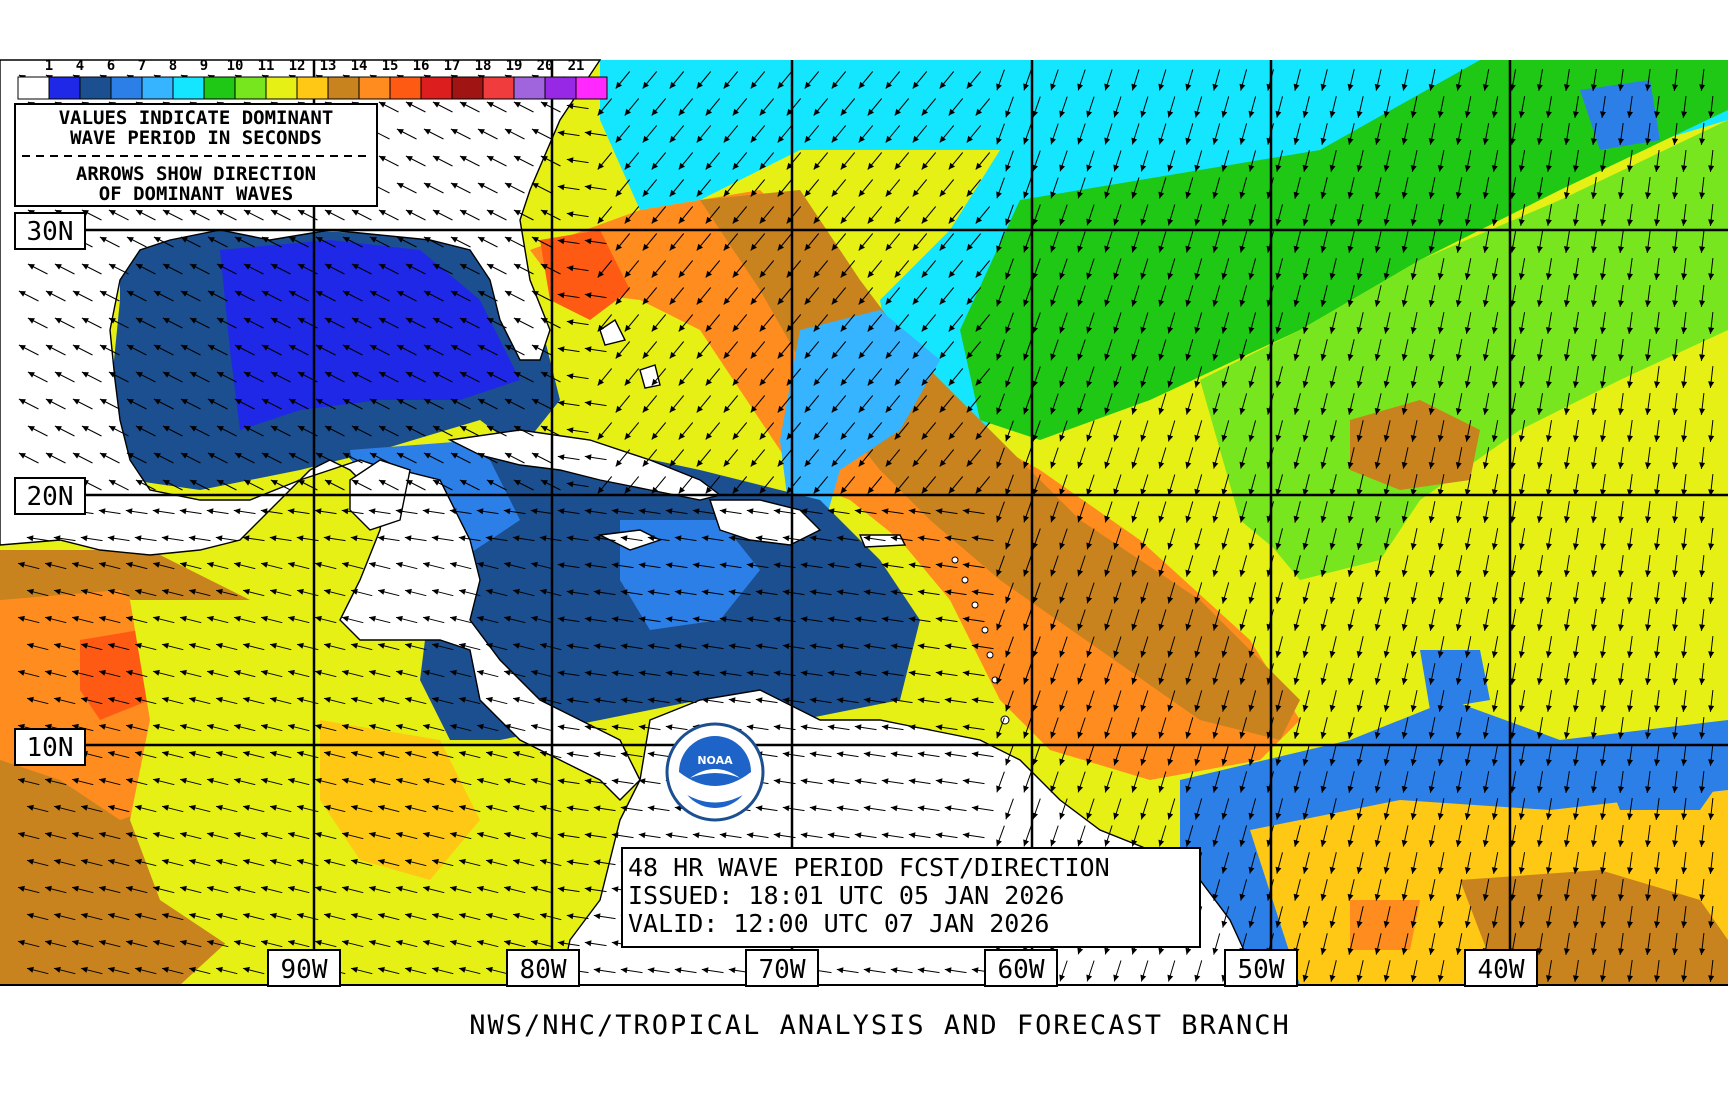 This screenshot has width=1728, height=1100. What do you see at coordinates (49, 66) in the screenshot?
I see `legend-label: 1` at bounding box center [49, 66].